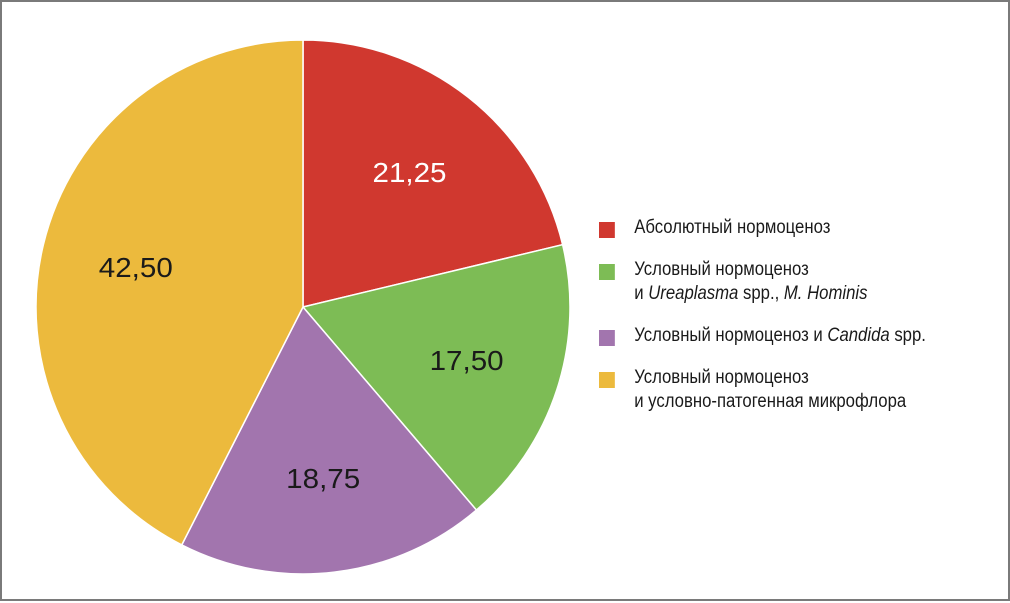 The width and height of the screenshot is (1010, 603). I want to click on legend-label-segment: Candida, so click(858, 335).